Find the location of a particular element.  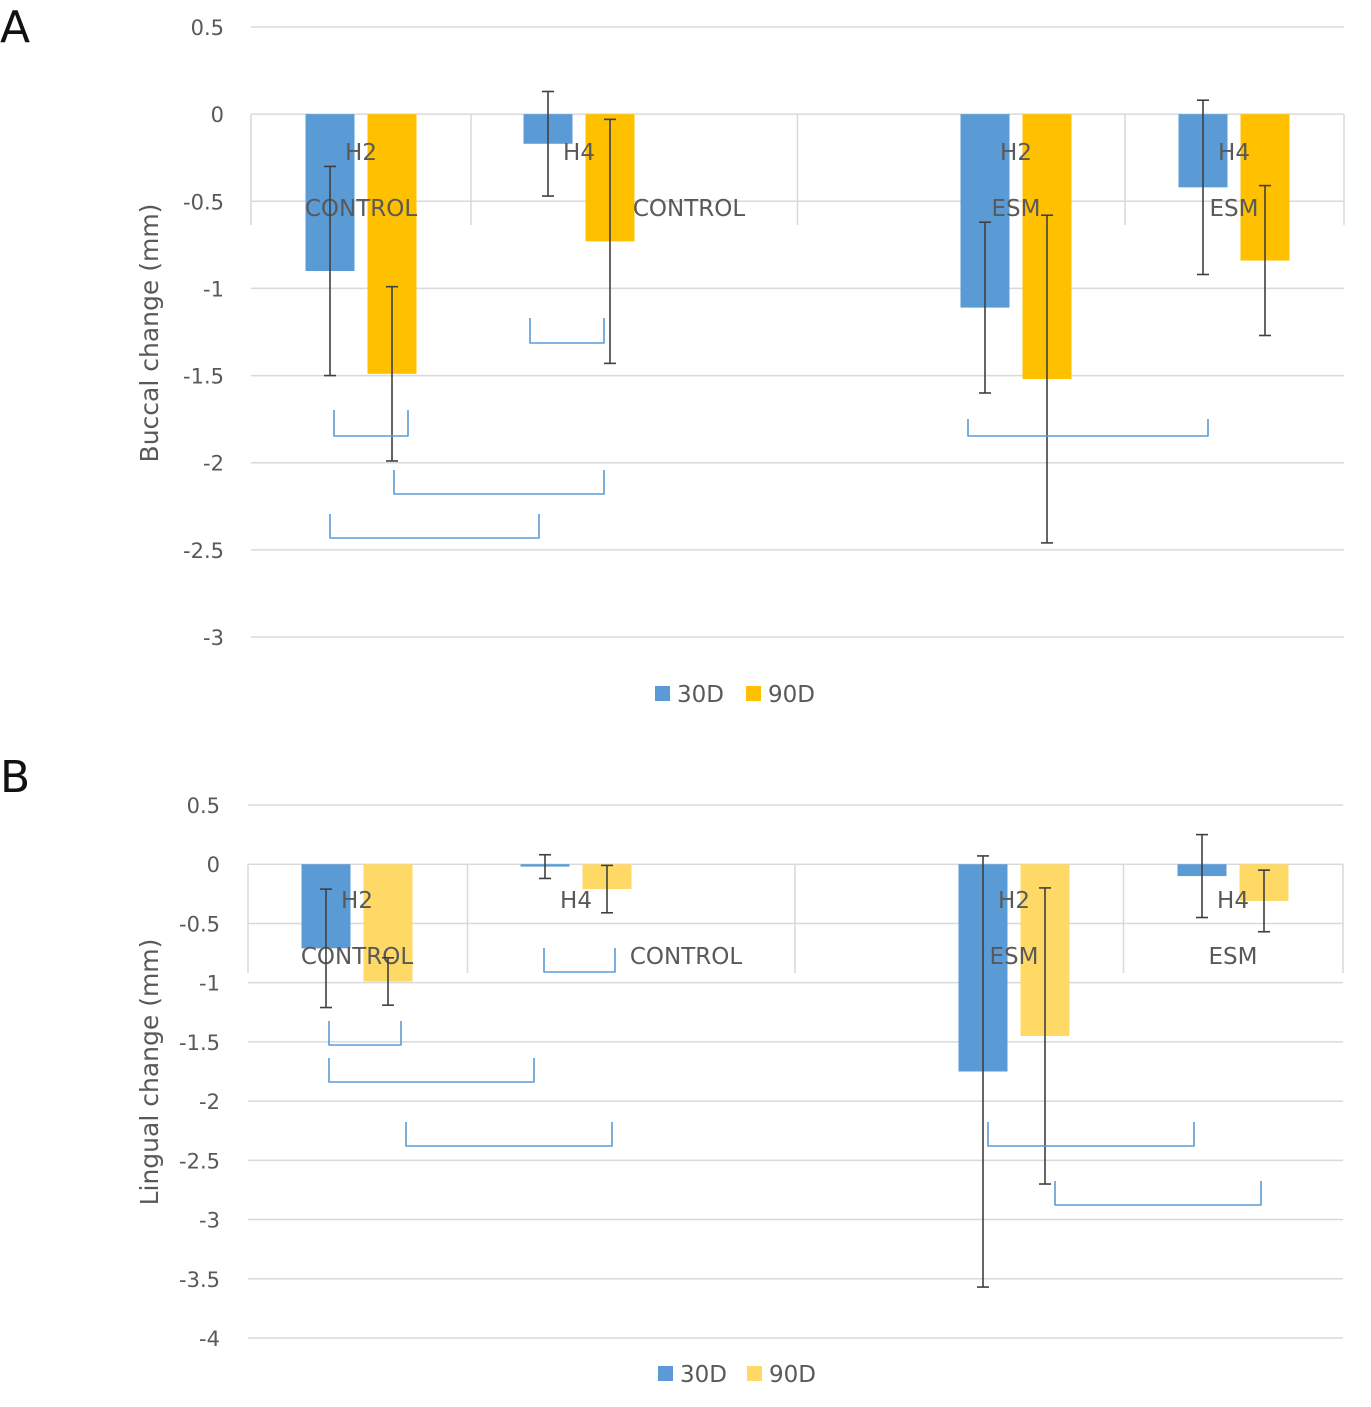

y-tick-label: -4 is located at coordinates (209, 1339).